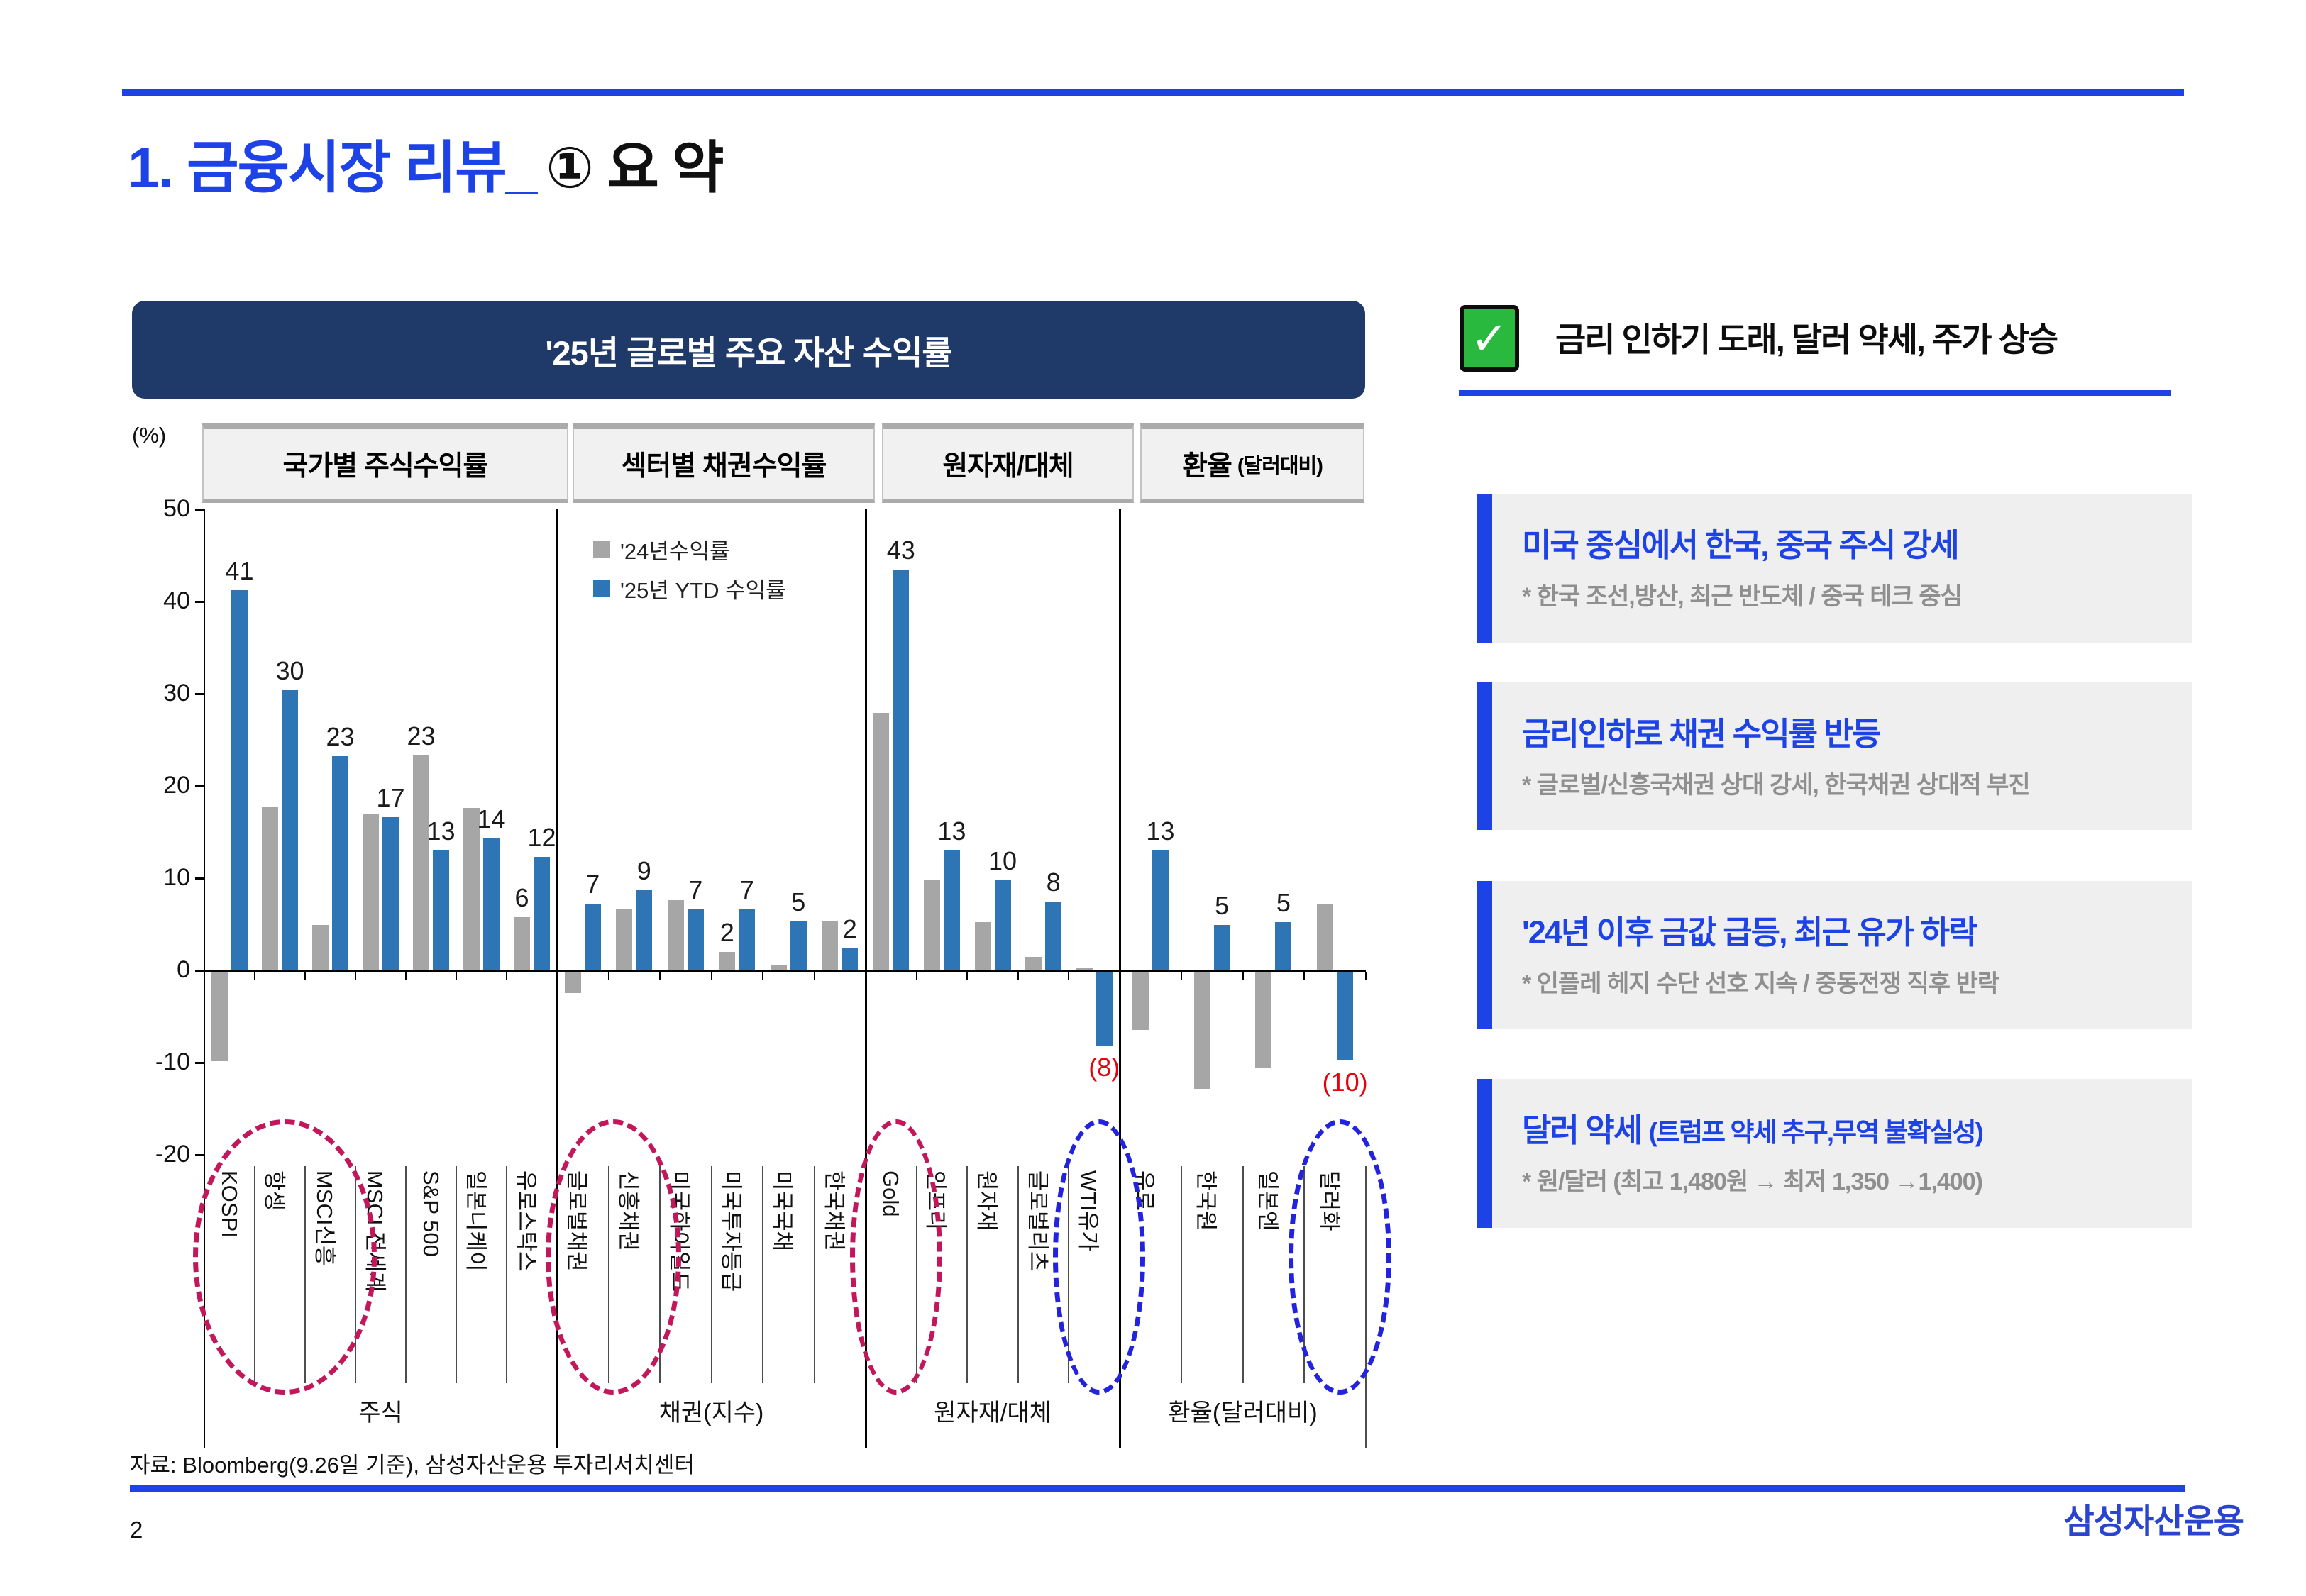 The image size is (2306, 1596). Describe the element at coordinates (1776, 785) in the screenshot. I see `callout-bonds-subtitle: * 글로벌/신흥국채권 상대 강세, 한국채권 상대적 부진` at that location.